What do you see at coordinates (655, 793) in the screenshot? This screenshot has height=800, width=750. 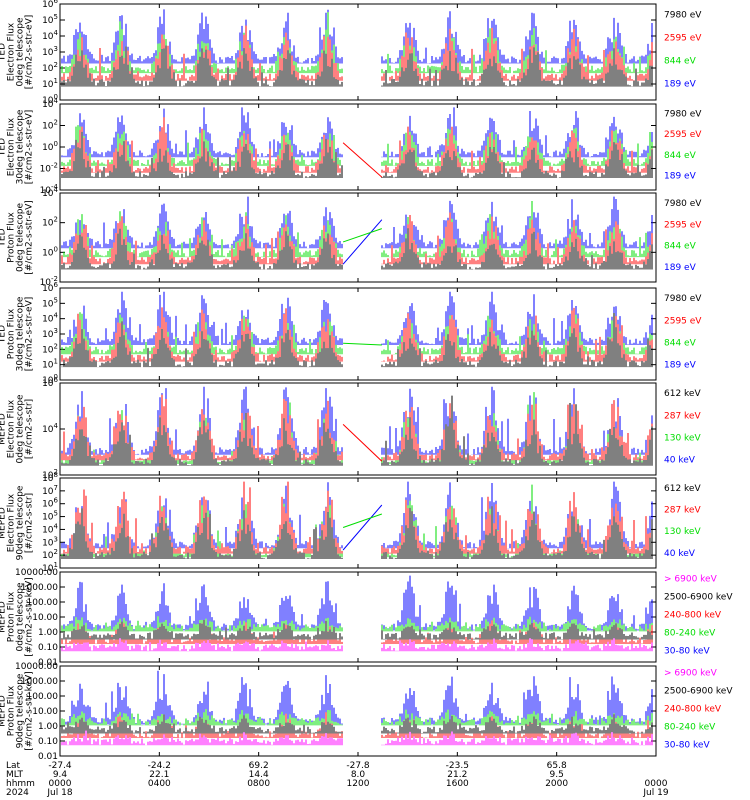 I see `x-tick-date-label: Jul 19` at bounding box center [655, 793].